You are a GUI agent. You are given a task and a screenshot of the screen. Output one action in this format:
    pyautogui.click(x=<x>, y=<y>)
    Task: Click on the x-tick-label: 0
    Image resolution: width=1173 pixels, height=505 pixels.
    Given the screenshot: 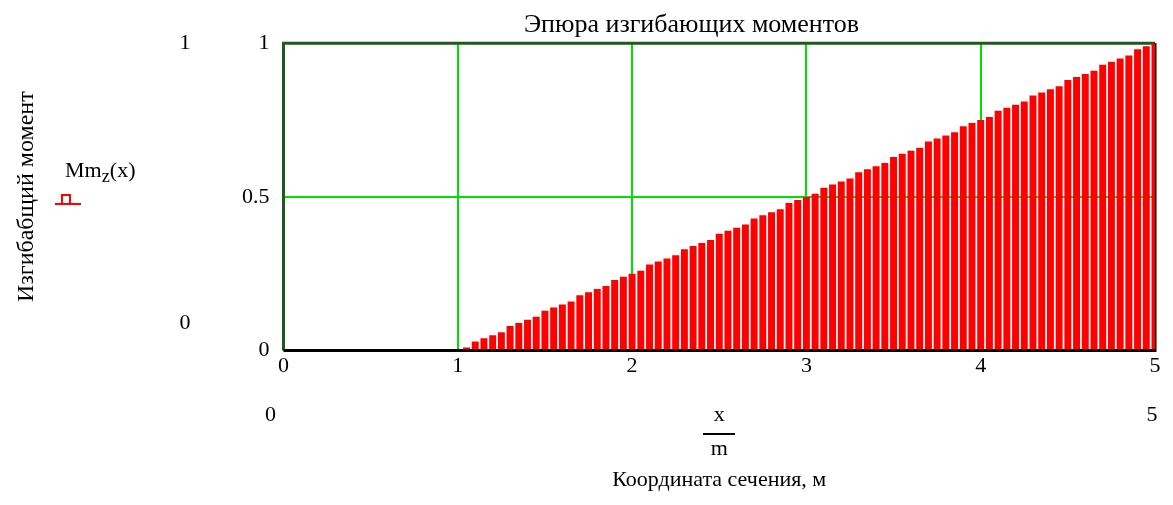 What is the action you would take?
    pyautogui.click(x=283, y=364)
    